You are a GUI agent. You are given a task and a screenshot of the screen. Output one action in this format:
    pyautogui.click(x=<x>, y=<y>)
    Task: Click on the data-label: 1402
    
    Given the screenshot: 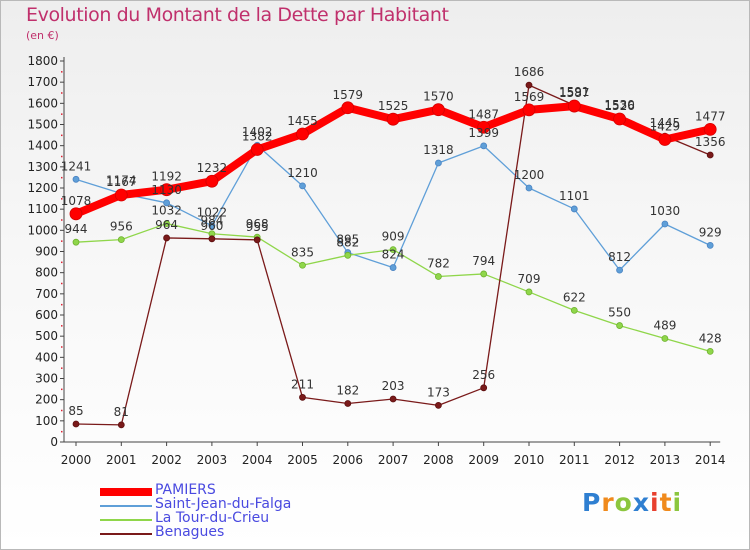 What is the action you would take?
    pyautogui.click(x=257, y=132)
    